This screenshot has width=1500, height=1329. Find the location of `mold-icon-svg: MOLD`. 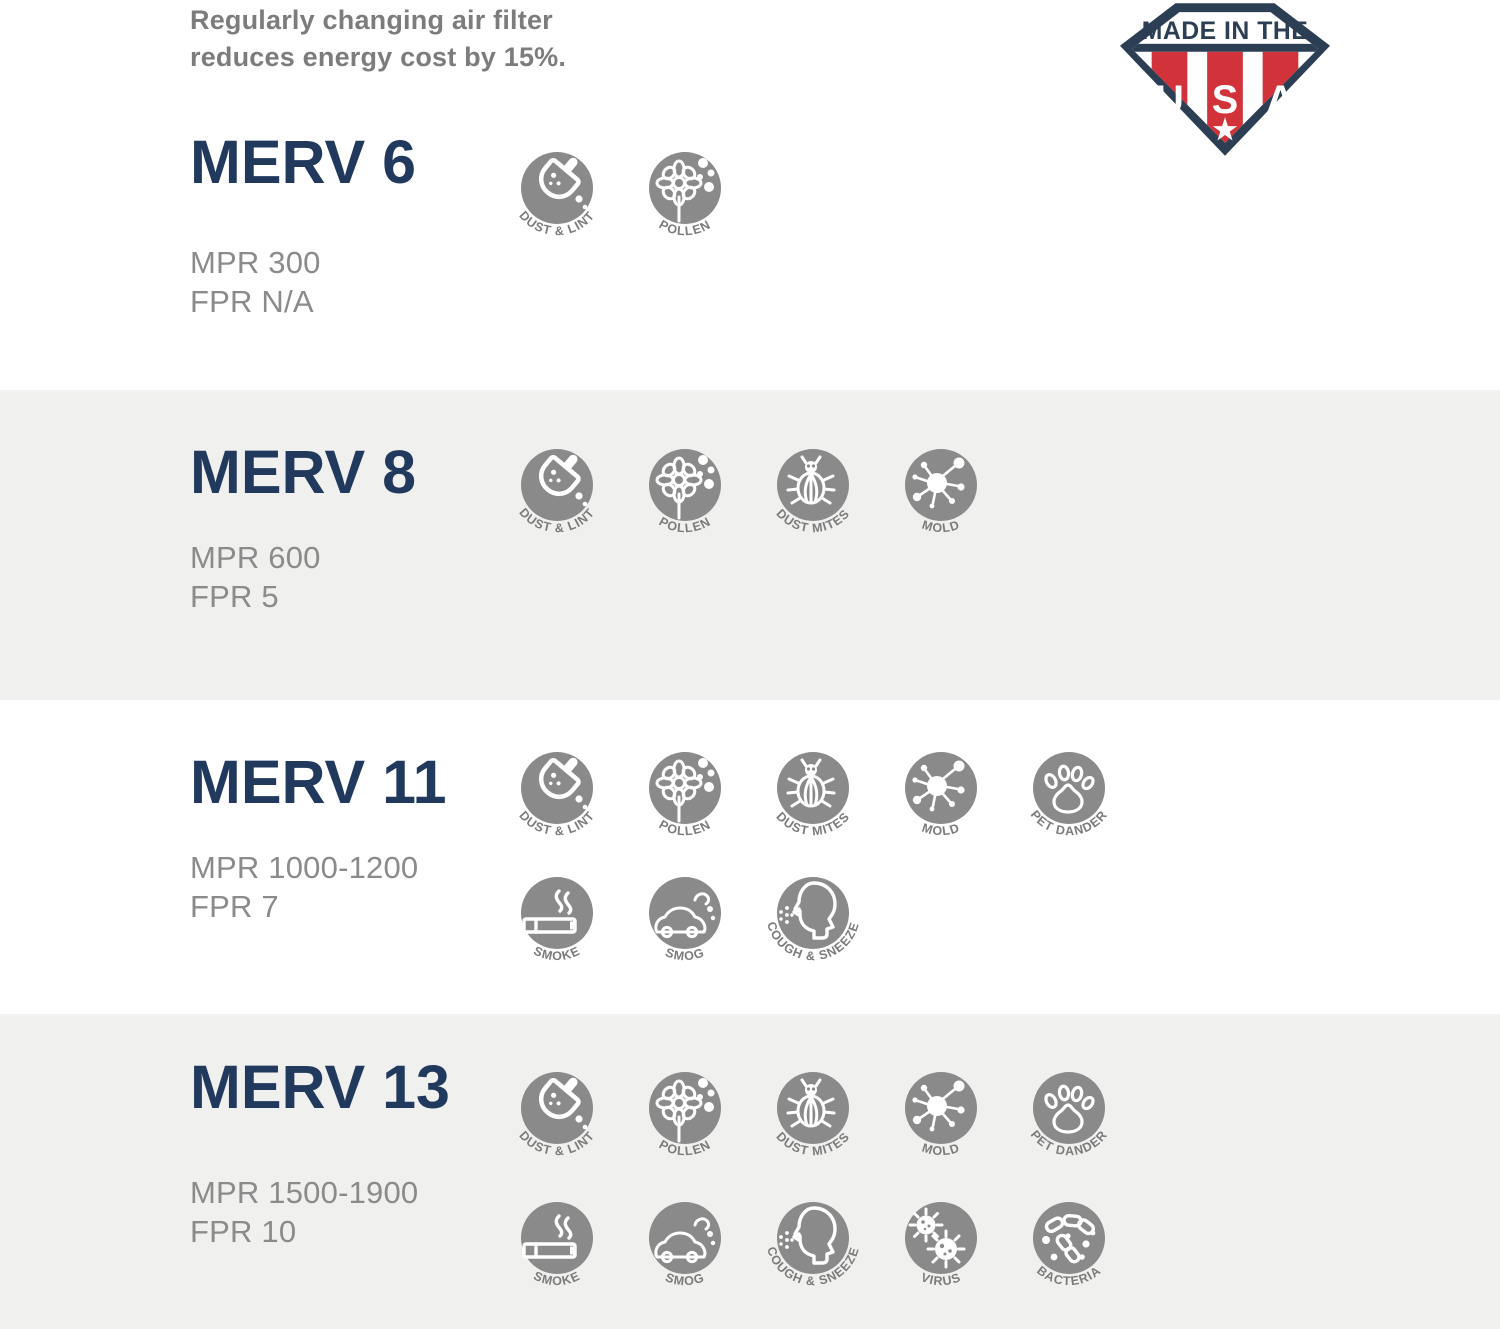

mold-icon-svg: MOLD is located at coordinates (941, 795).